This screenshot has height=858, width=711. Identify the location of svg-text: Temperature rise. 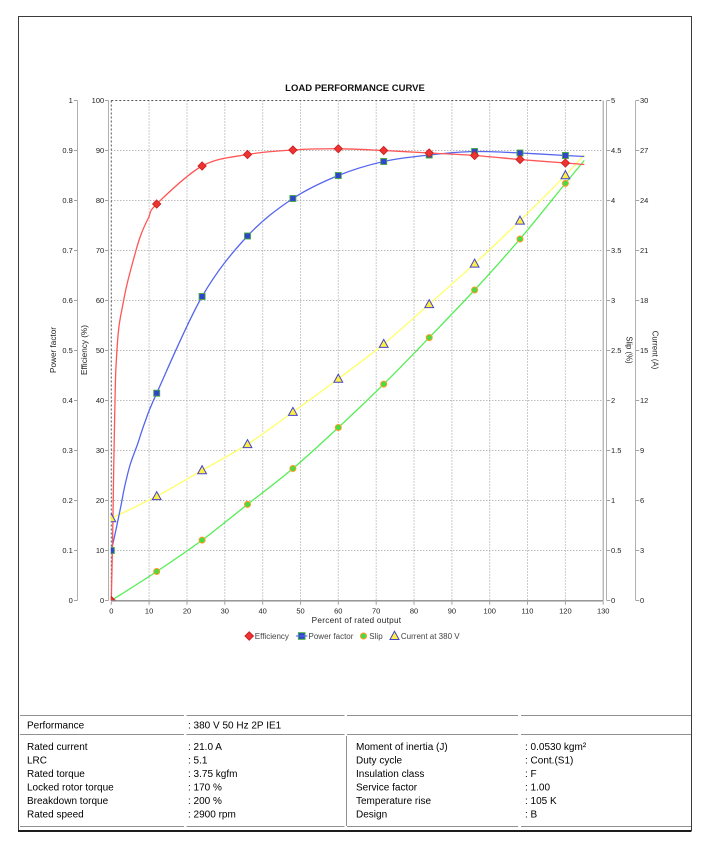
(393, 801).